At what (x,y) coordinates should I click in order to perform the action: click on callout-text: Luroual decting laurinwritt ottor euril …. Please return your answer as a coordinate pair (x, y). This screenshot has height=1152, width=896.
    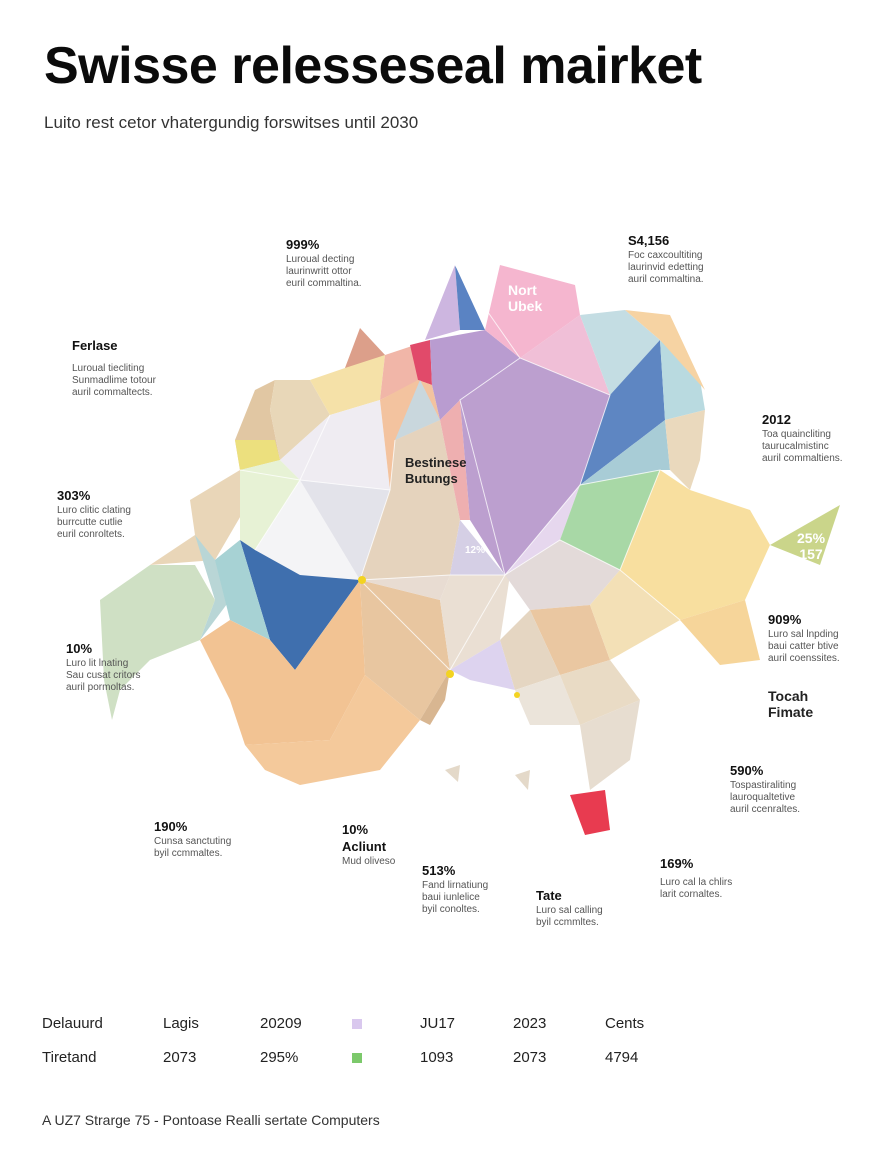
    Looking at the image, I should click on (324, 271).